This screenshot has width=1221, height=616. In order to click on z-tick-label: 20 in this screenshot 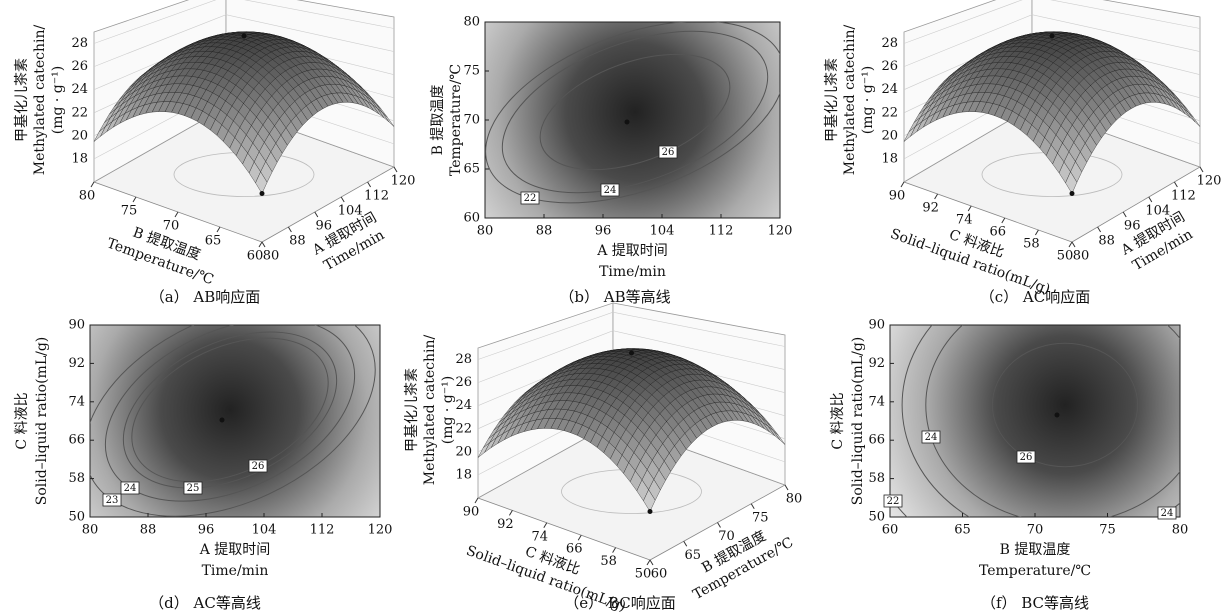, I will do `click(889, 135)`.